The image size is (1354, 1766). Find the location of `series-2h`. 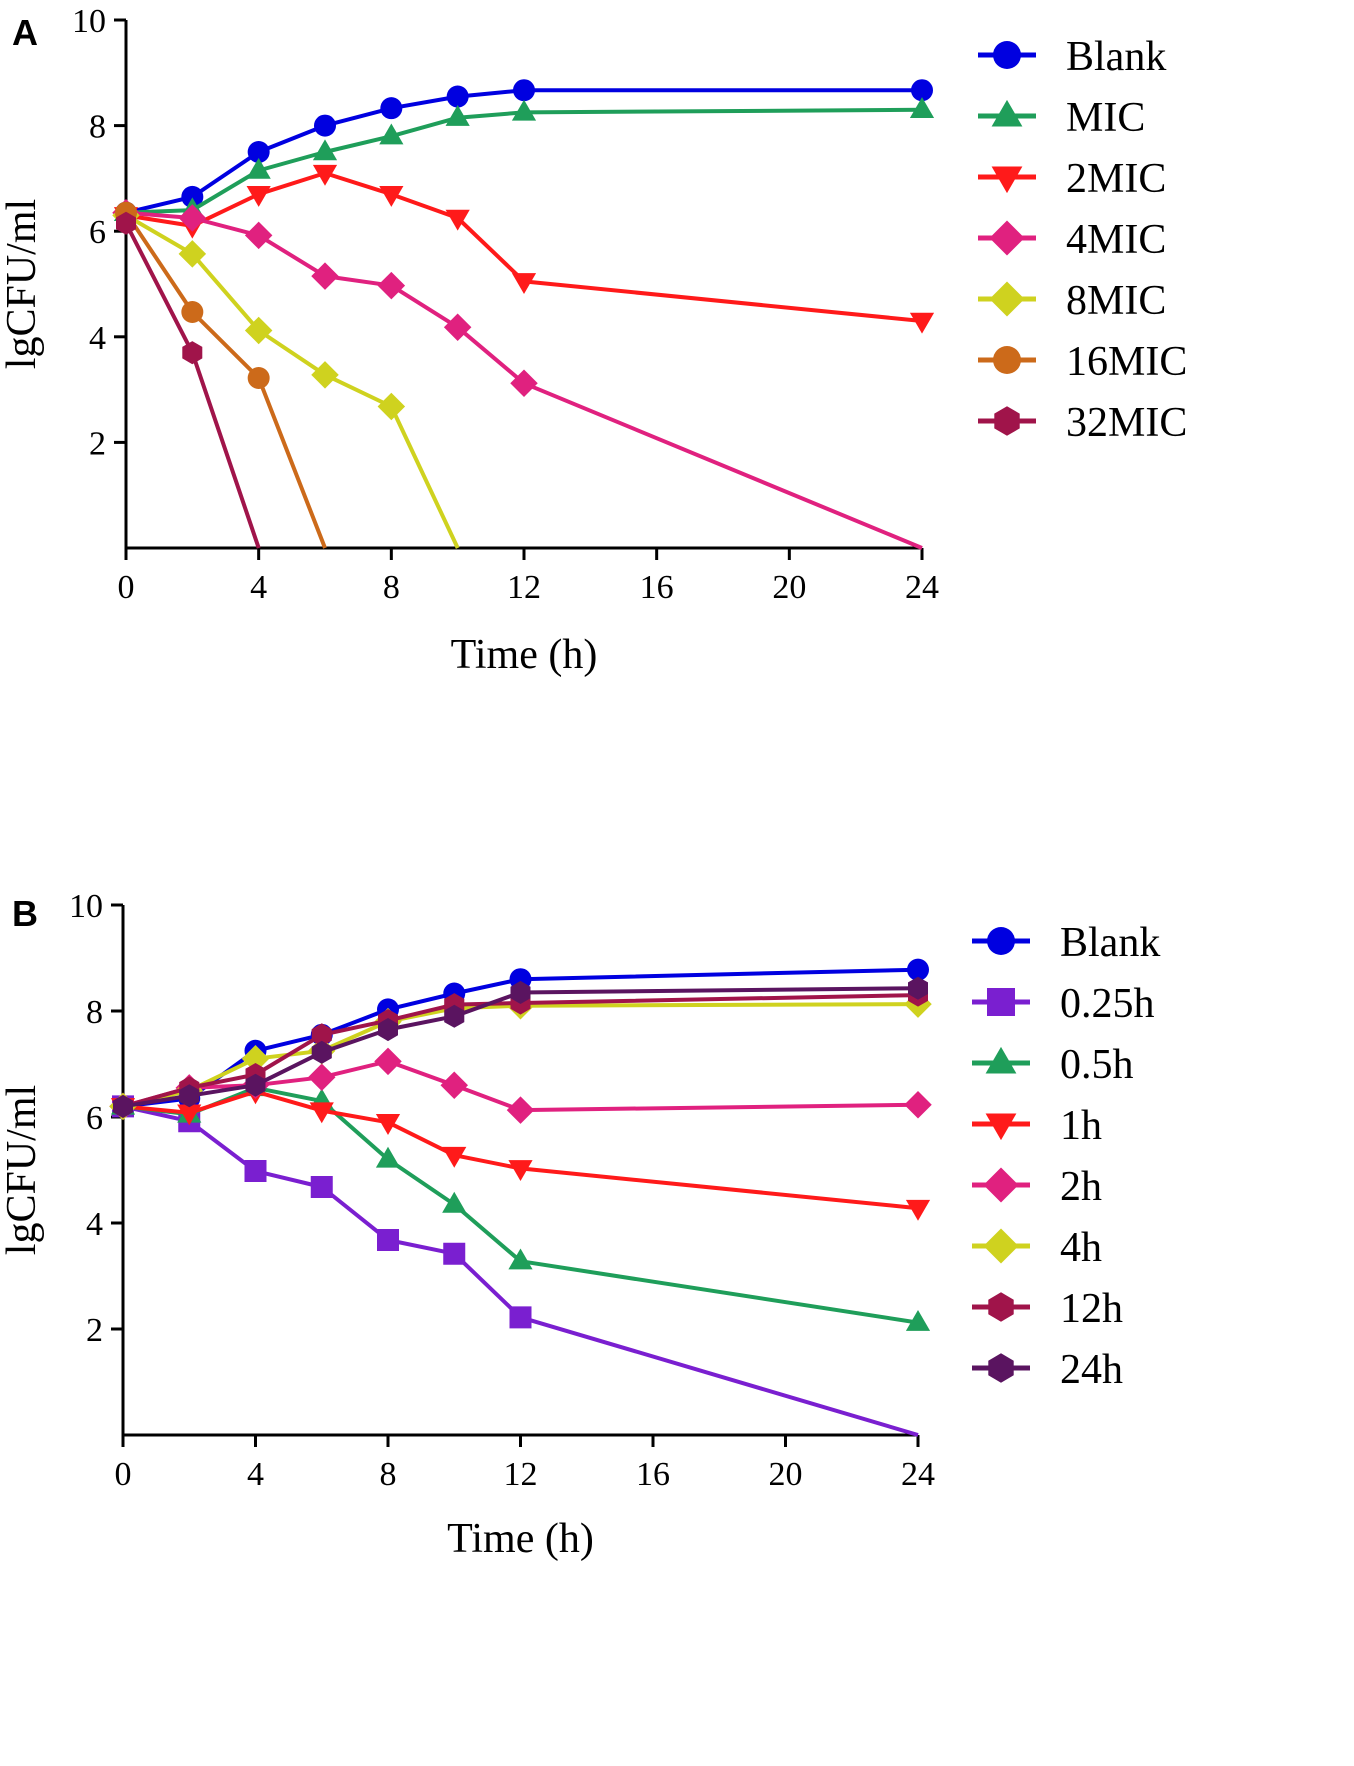

series-2h is located at coordinates (520, 1085).